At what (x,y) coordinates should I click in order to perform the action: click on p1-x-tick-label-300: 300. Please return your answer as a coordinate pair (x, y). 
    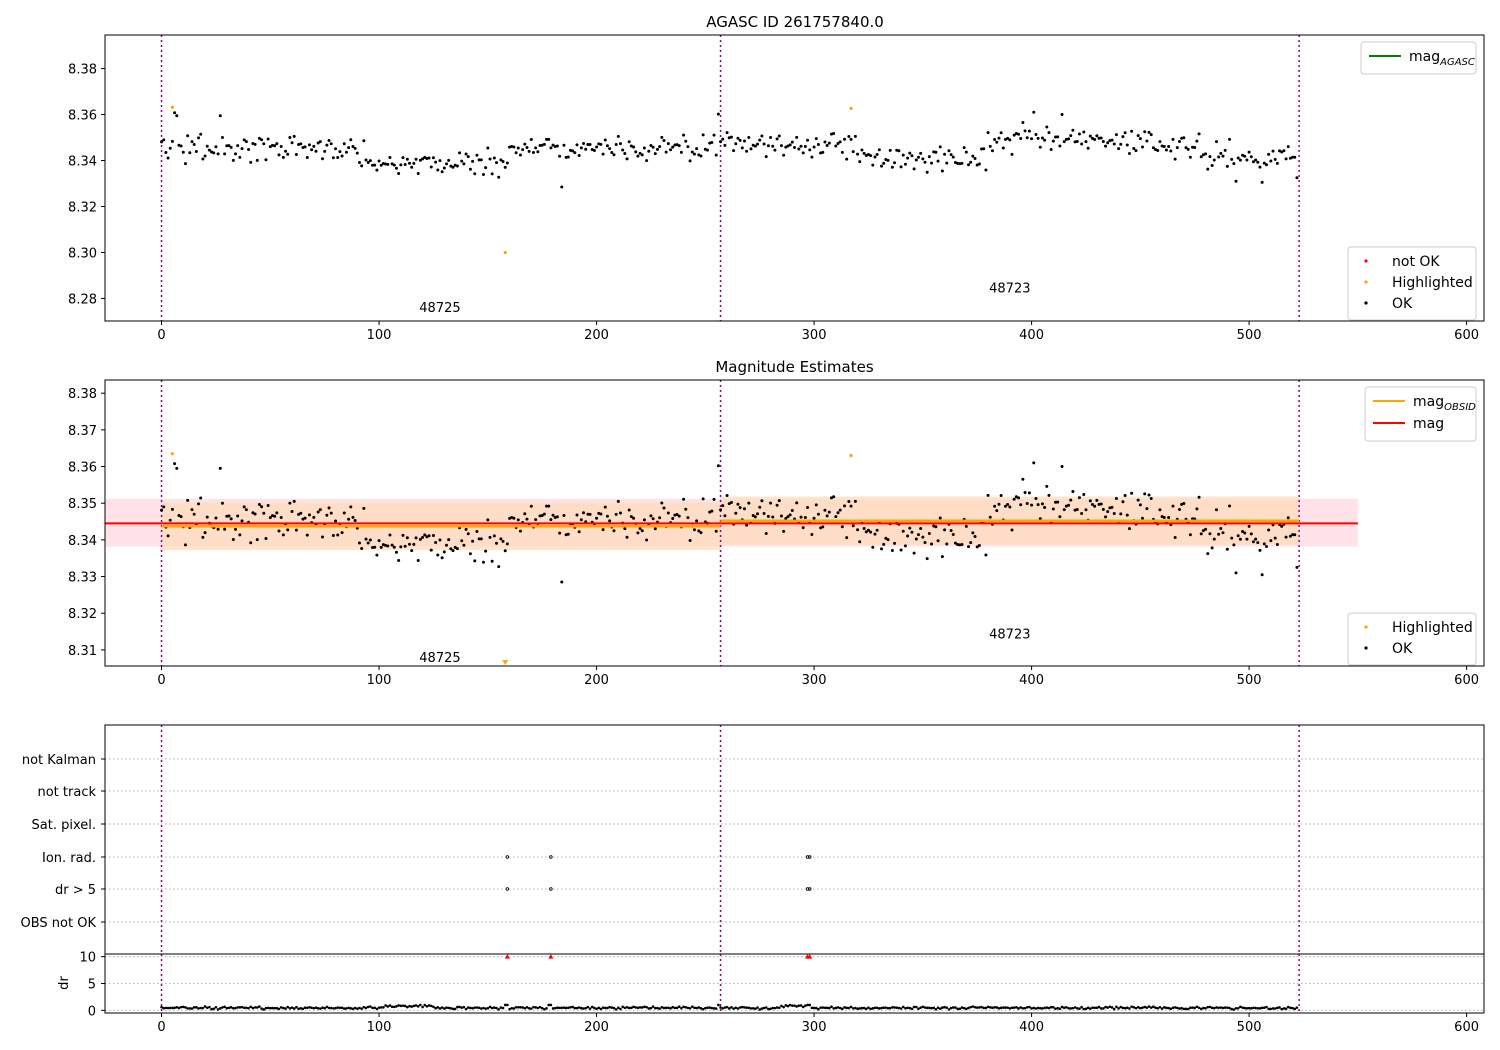
    Looking at the image, I should click on (814, 335).